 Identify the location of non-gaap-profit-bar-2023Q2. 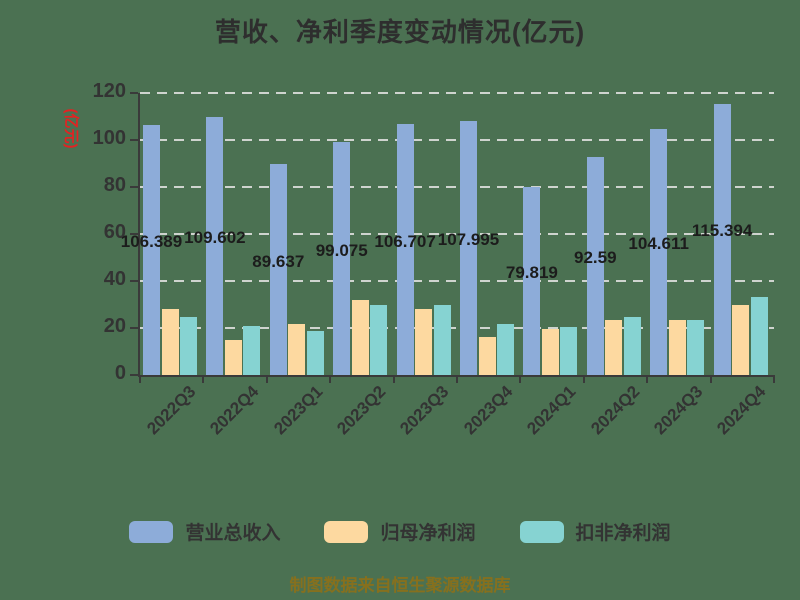
(379, 339).